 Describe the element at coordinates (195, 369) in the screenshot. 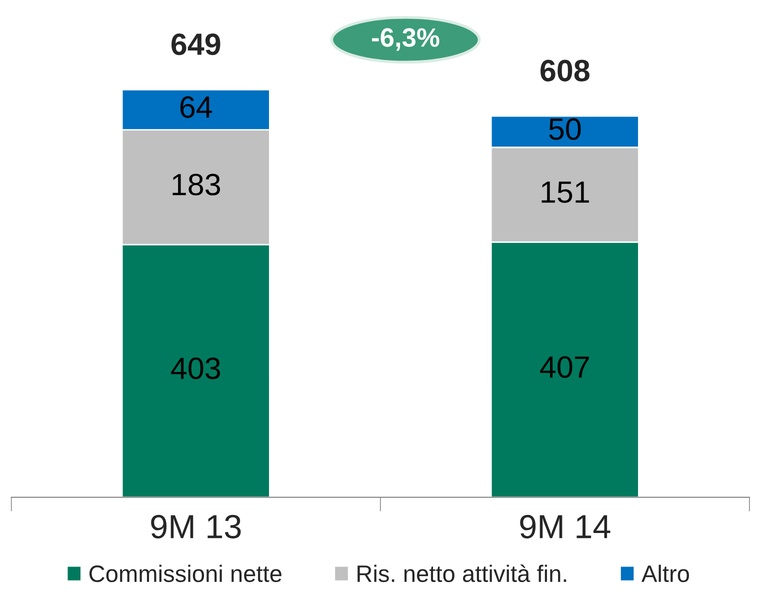

I see `data-label: 403` at that location.